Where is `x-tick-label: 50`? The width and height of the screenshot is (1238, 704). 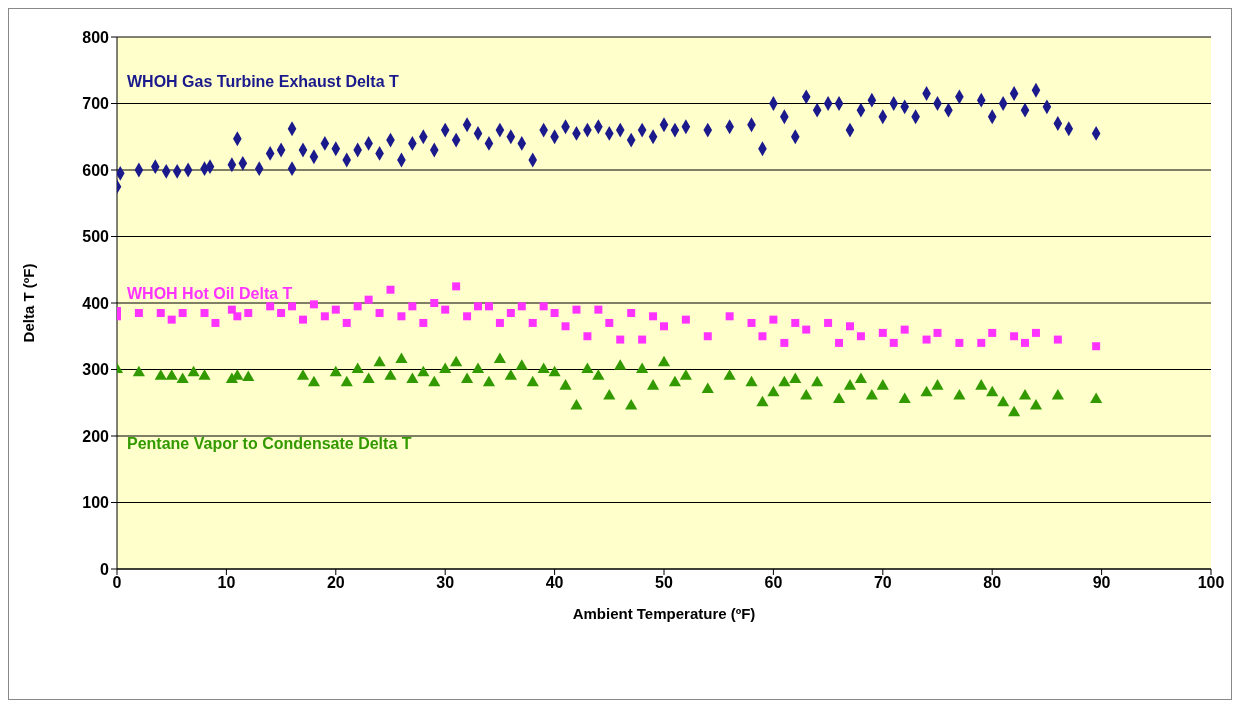
x-tick-label: 50 is located at coordinates (664, 583).